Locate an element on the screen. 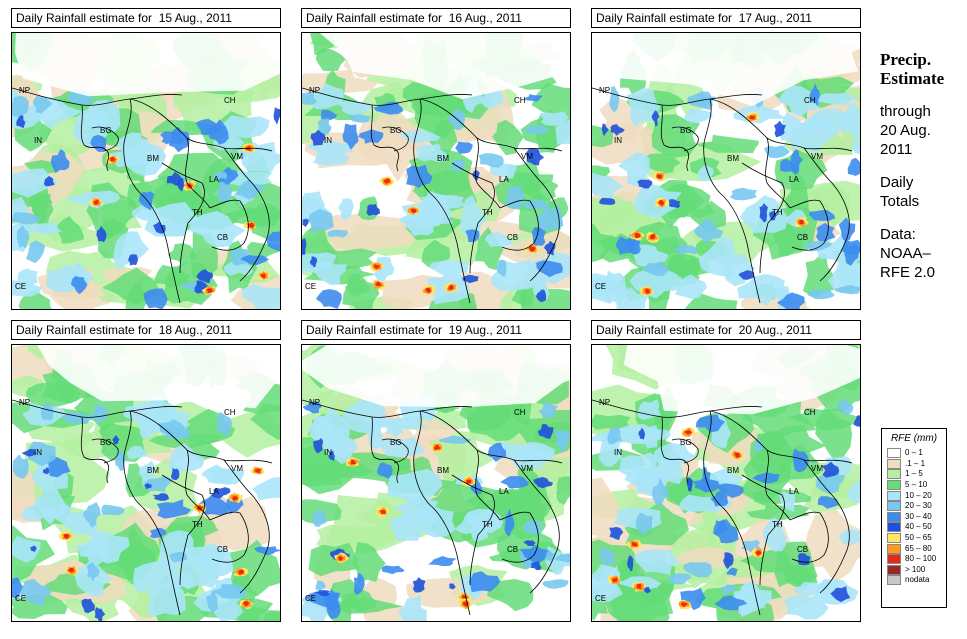 The width and height of the screenshot is (967, 639). legend-label: > 100 is located at coordinates (915, 569).